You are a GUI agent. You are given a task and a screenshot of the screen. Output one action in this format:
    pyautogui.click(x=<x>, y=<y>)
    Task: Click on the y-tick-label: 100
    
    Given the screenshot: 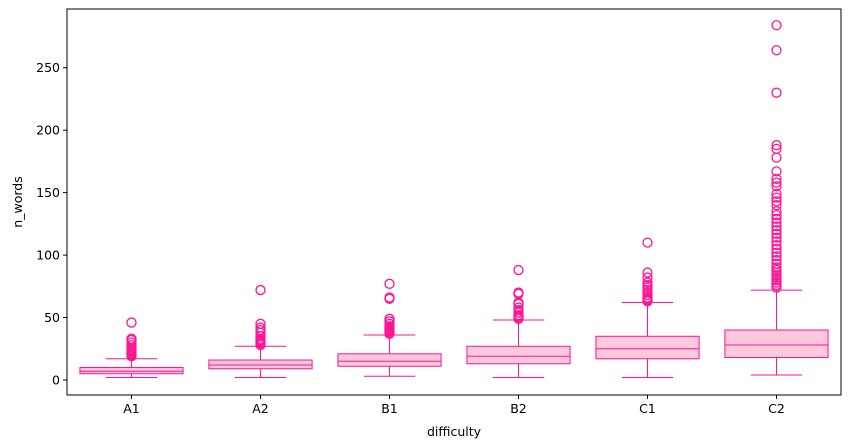 What is the action you would take?
    pyautogui.click(x=48, y=255)
    